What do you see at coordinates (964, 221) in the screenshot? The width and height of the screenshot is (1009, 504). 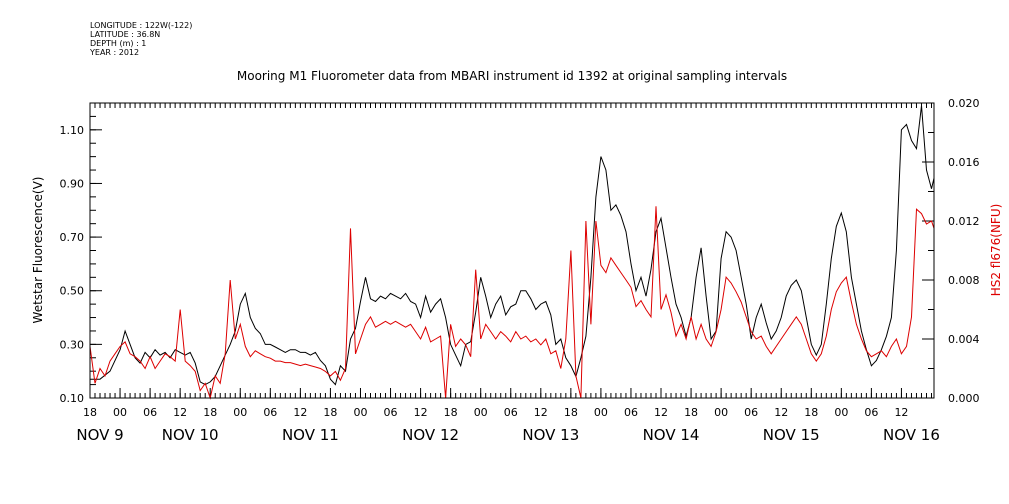 I see `y2-tick-label: 0.012` at bounding box center [964, 221].